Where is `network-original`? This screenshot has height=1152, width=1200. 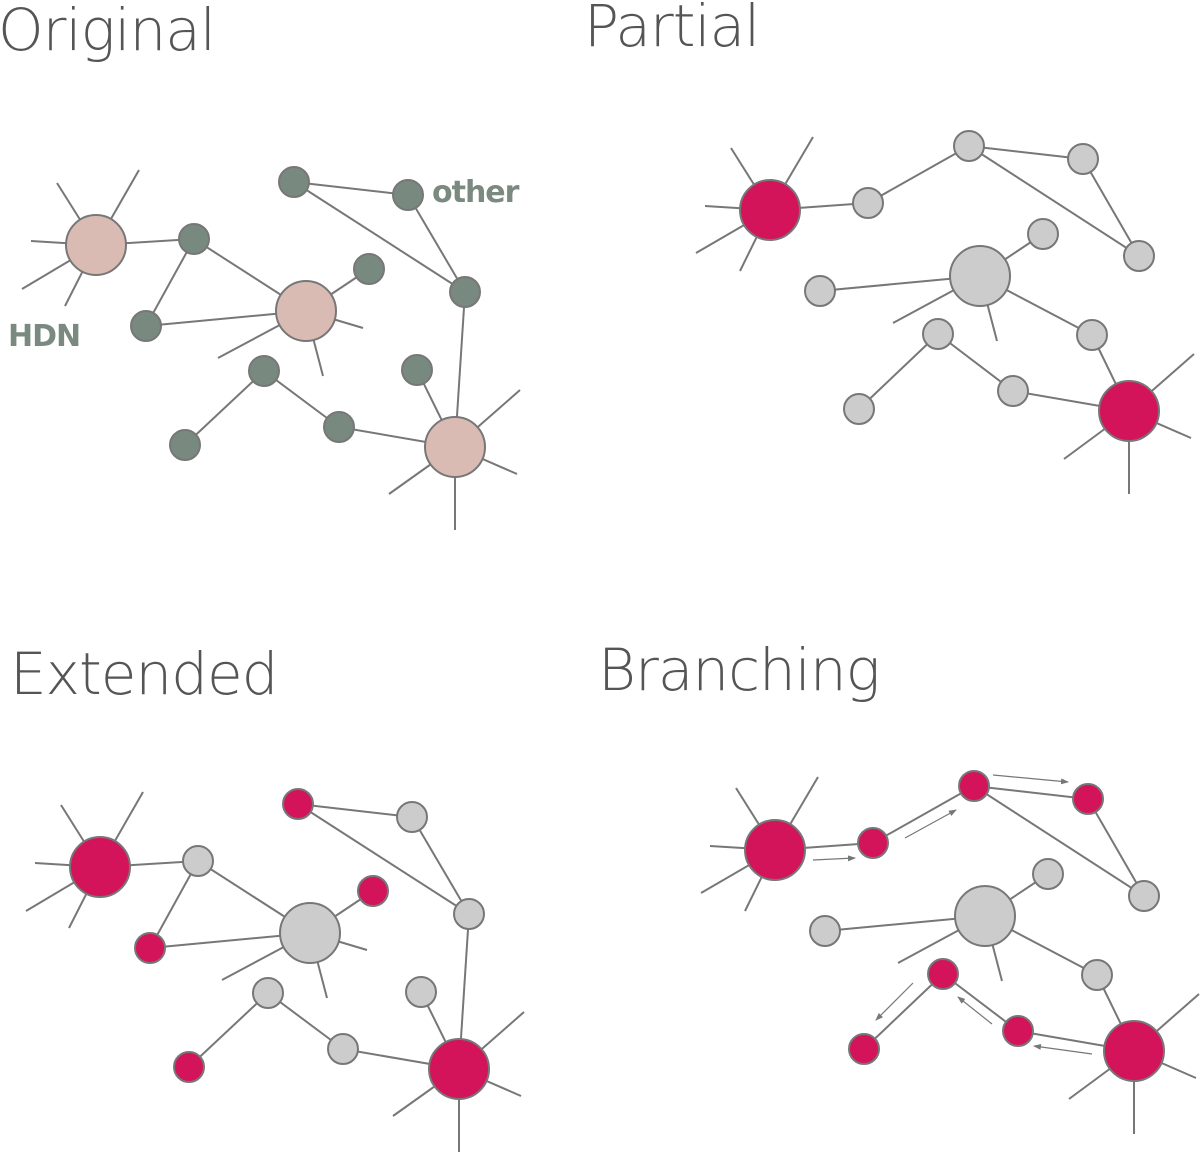
network-original is located at coordinates (271, 348).